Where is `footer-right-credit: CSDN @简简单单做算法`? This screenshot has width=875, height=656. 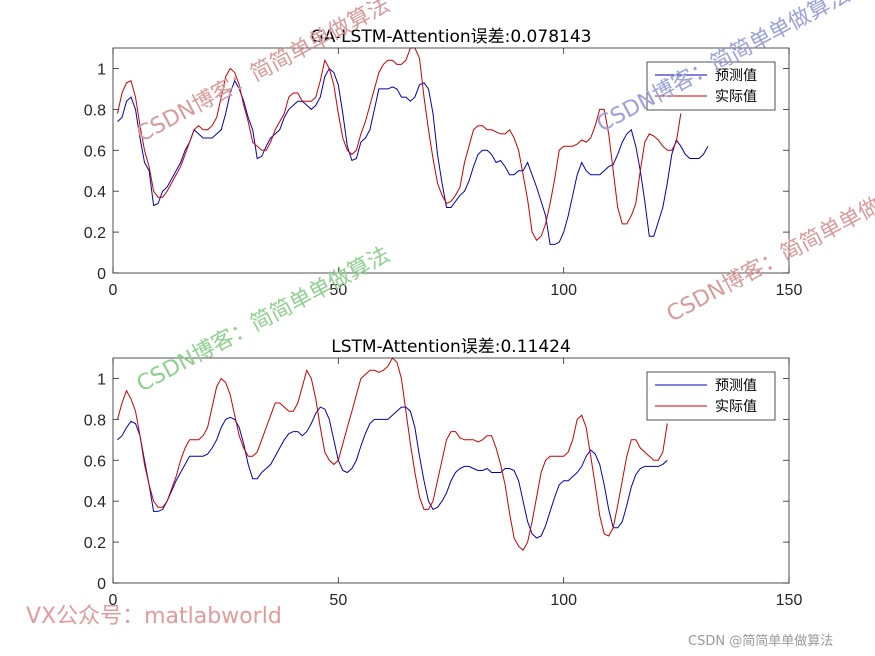
footer-right-credit: CSDN @简简单单做算法 is located at coordinates (760, 639).